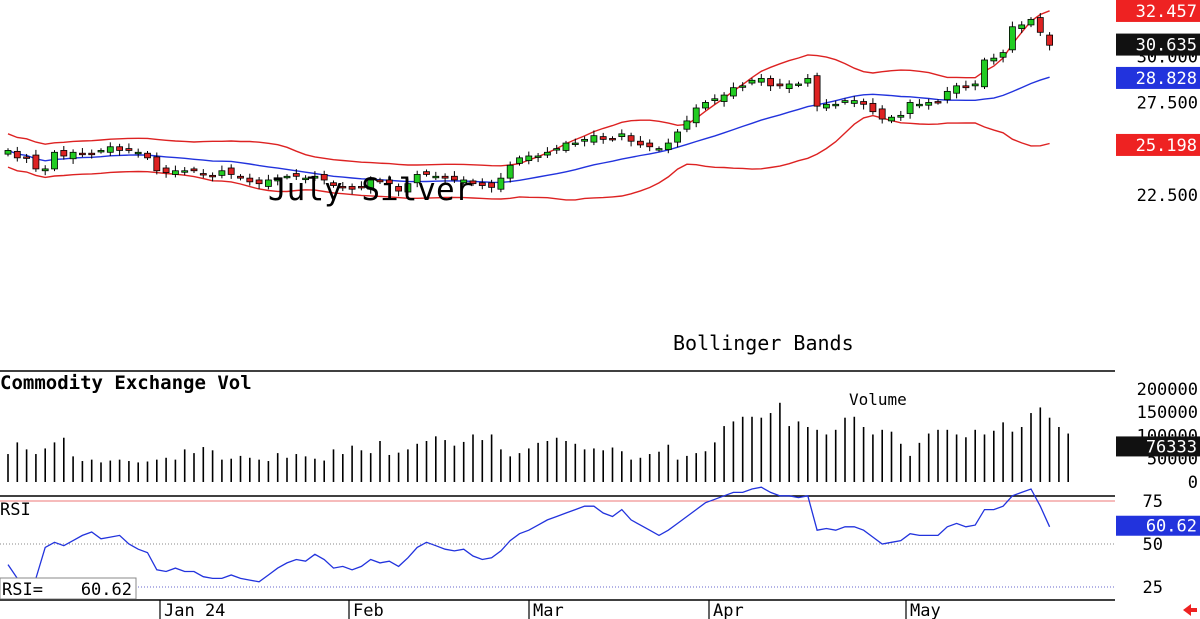  Describe the element at coordinates (194, 610) in the screenshot. I see `x-axis-label: Jan 24` at that location.